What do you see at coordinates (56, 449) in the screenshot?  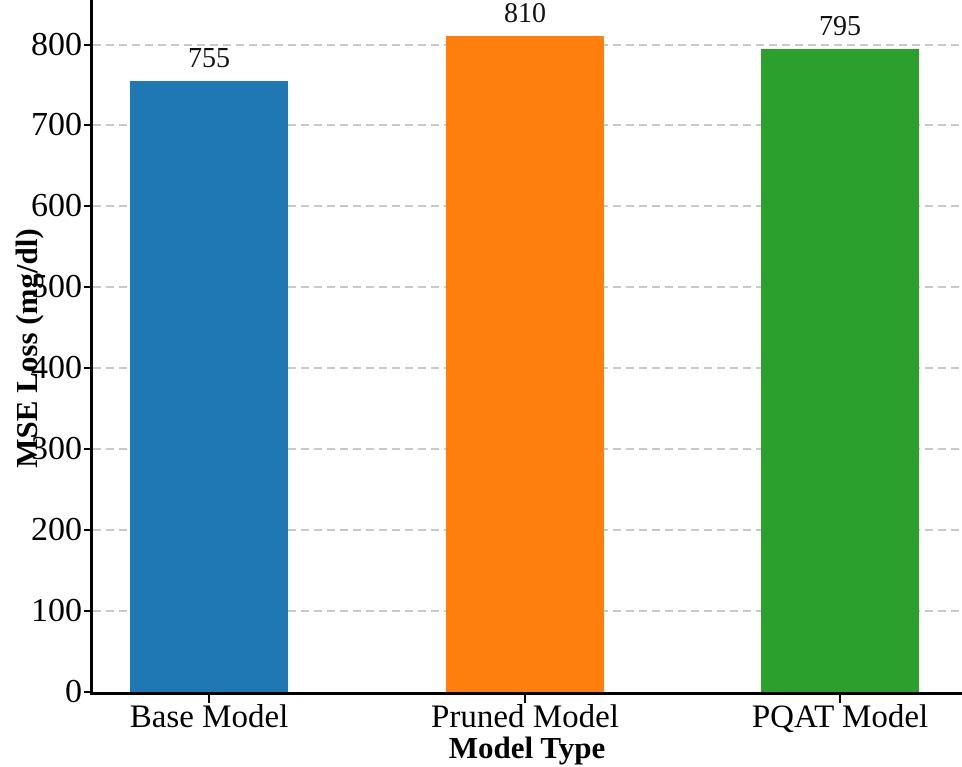 I see `y-tick-label-300: 300` at bounding box center [56, 449].